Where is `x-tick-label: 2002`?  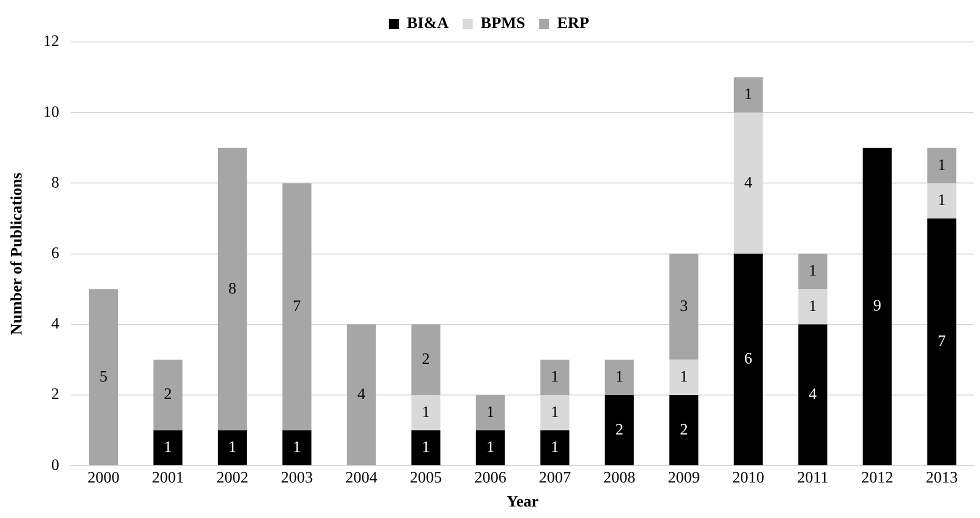
x-tick-label: 2002 is located at coordinates (232, 477).